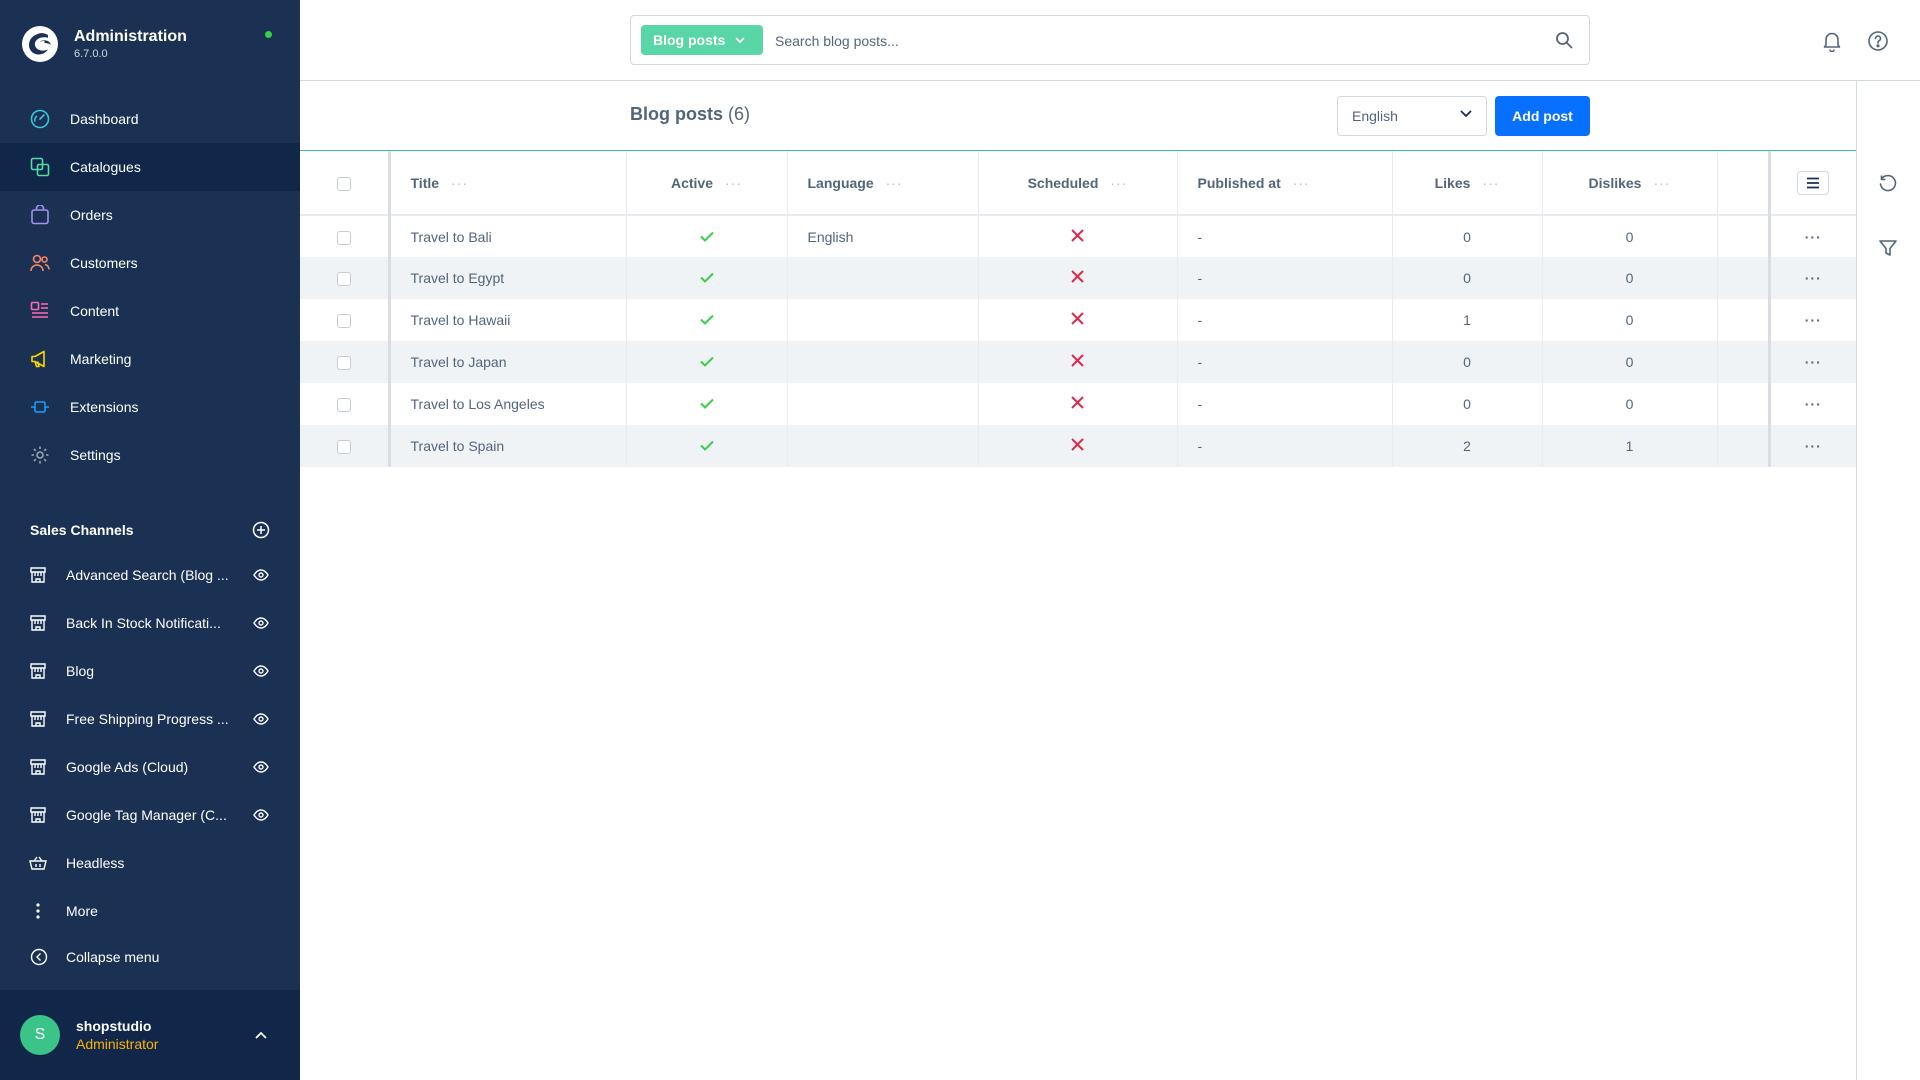 This screenshot has height=1080, width=1920. Describe the element at coordinates (1284, 183) in the screenshot. I see `column-header-published-at: Published at ···` at that location.